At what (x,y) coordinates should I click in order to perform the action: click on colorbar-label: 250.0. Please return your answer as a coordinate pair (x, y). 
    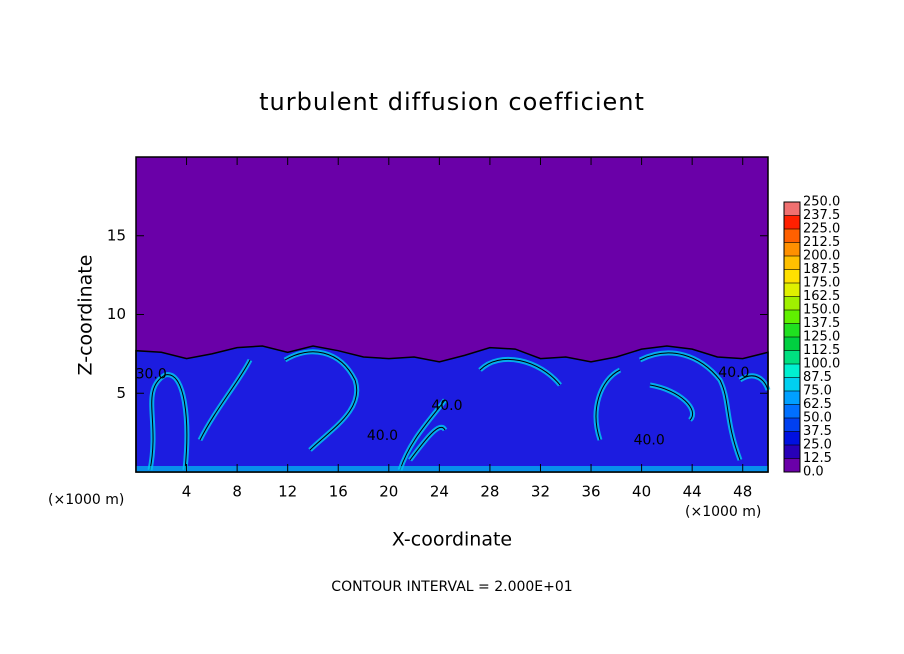
    Looking at the image, I should click on (821, 202).